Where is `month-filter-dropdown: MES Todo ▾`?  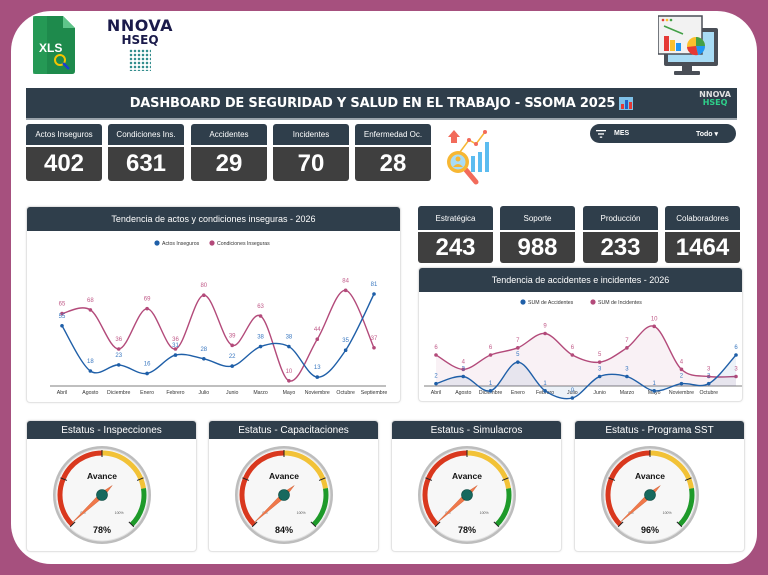
month-filter-dropdown: MES Todo ▾ is located at coordinates (663, 133).